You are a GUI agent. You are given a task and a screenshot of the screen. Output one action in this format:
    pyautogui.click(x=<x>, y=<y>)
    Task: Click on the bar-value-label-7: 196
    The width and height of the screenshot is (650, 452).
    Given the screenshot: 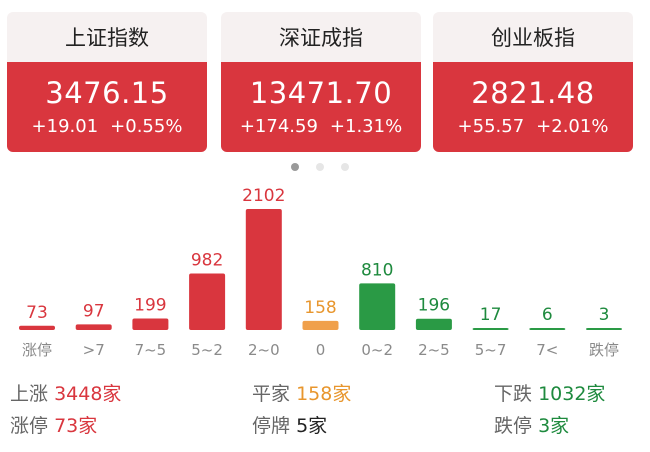 What is the action you would take?
    pyautogui.click(x=434, y=306)
    